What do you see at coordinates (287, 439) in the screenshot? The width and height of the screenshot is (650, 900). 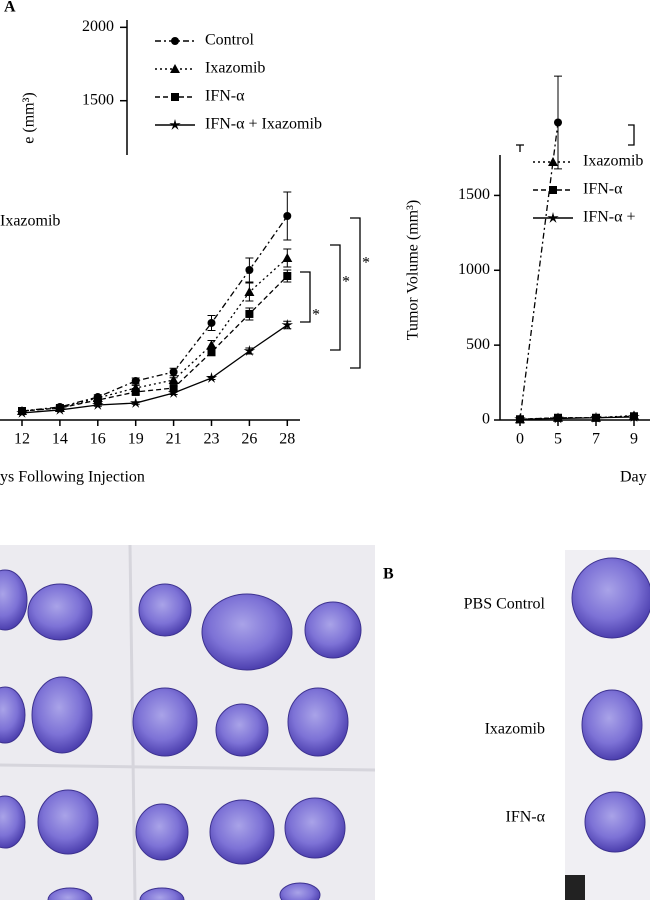 I see `x-tick-label: 28` at bounding box center [287, 439].